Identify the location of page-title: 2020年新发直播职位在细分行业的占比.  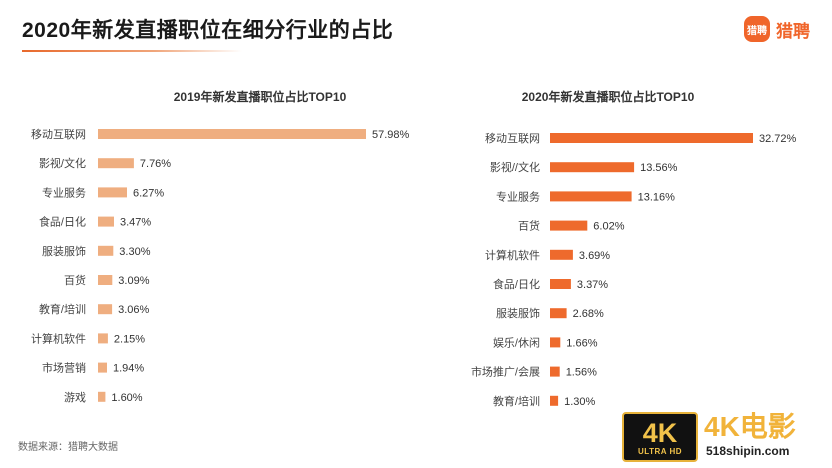
(208, 30).